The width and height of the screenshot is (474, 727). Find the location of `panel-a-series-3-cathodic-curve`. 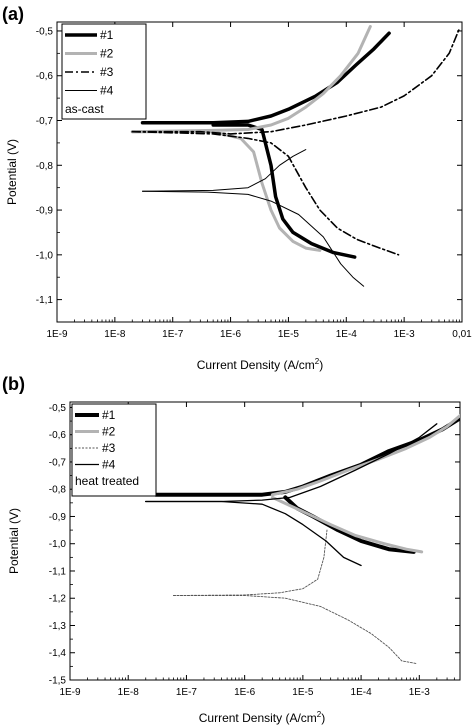

panel-a-series-3-cathodic-curve is located at coordinates (265, 193).